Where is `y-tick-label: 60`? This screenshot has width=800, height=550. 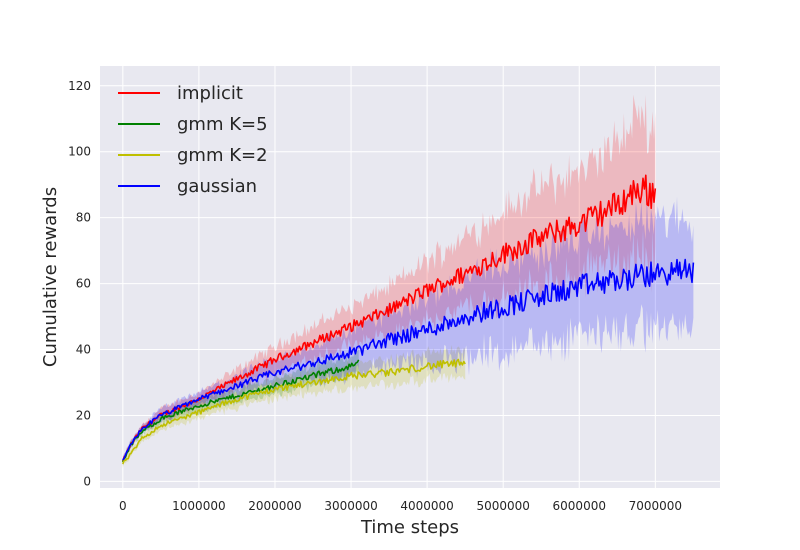
y-tick-label: 60 is located at coordinates (83, 284).